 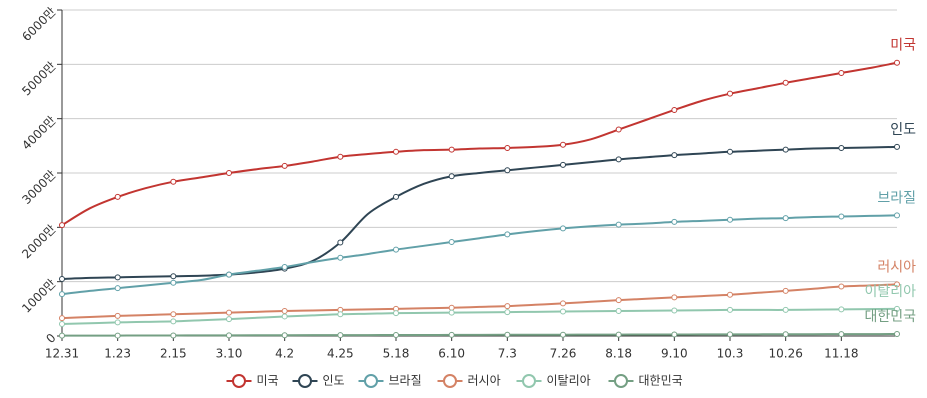 What do you see at coordinates (569, 381) in the screenshot?
I see `legend-label: 이탈리아` at bounding box center [569, 381].